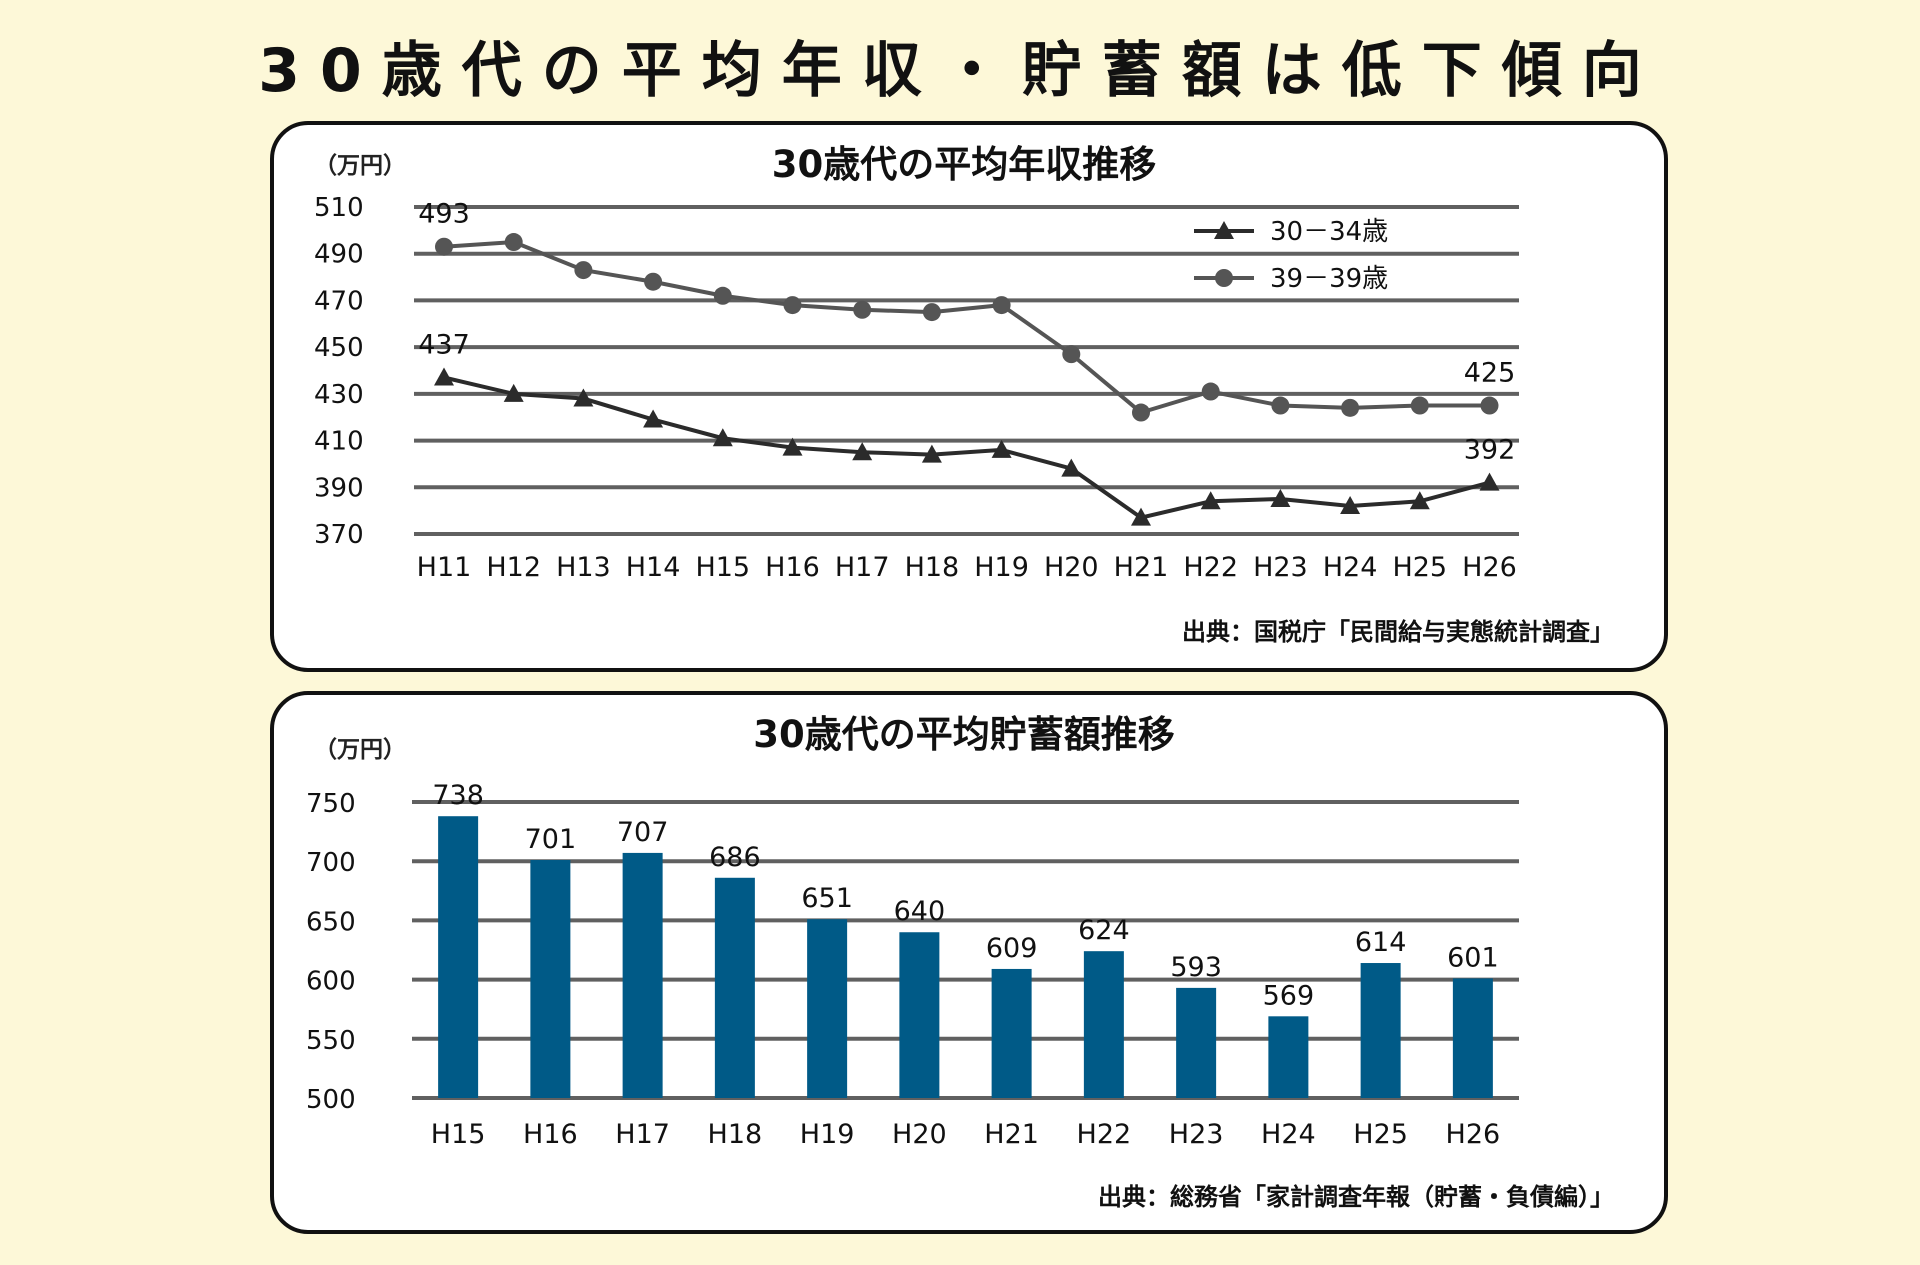 The height and width of the screenshot is (1265, 1920). I want to click on data-label: 701, so click(551, 839).